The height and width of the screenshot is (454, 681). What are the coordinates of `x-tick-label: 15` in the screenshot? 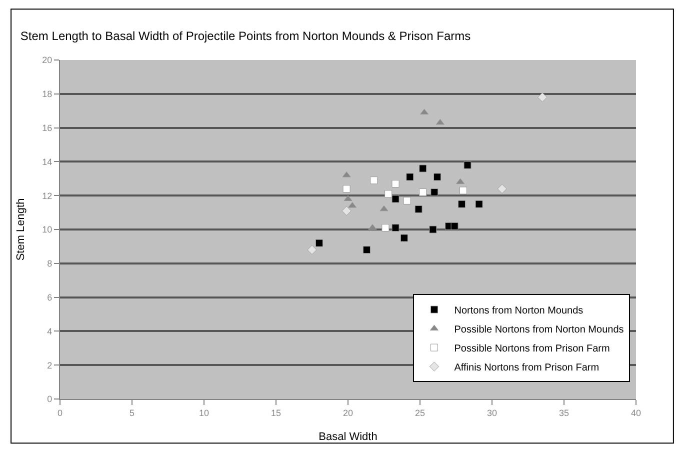 It's located at (276, 413).